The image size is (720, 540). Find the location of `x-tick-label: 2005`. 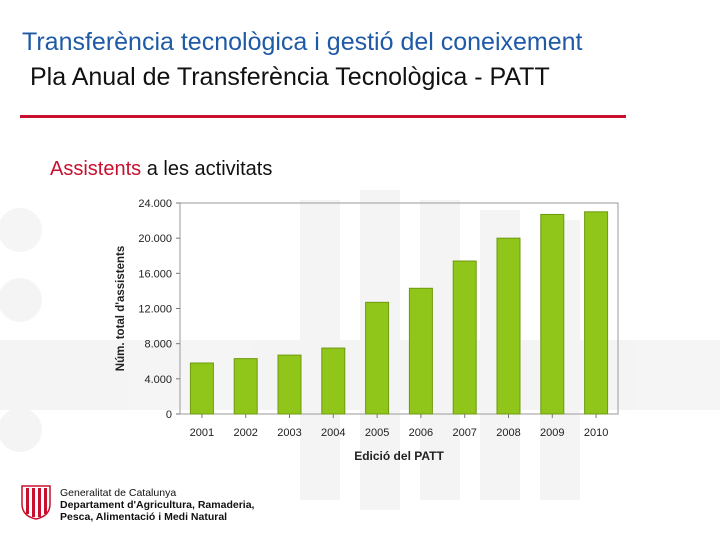

x-tick-label: 2005 is located at coordinates (377, 433).